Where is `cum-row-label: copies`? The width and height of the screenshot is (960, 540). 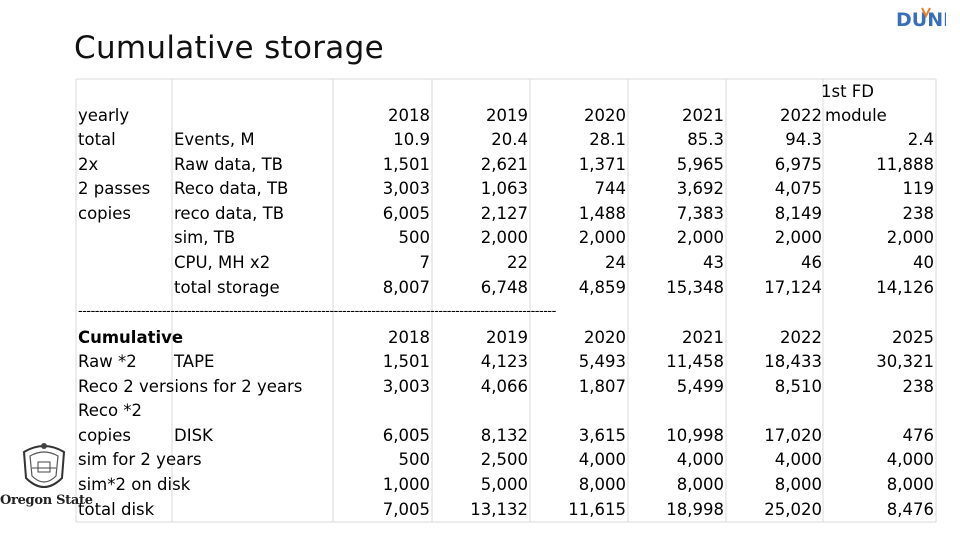 cum-row-label: copies is located at coordinates (104, 435).